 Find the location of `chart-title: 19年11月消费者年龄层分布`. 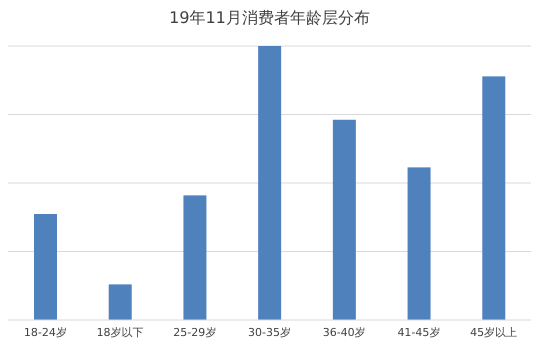

chart-title: 19年11月消费者年龄层分布 is located at coordinates (269, 18).